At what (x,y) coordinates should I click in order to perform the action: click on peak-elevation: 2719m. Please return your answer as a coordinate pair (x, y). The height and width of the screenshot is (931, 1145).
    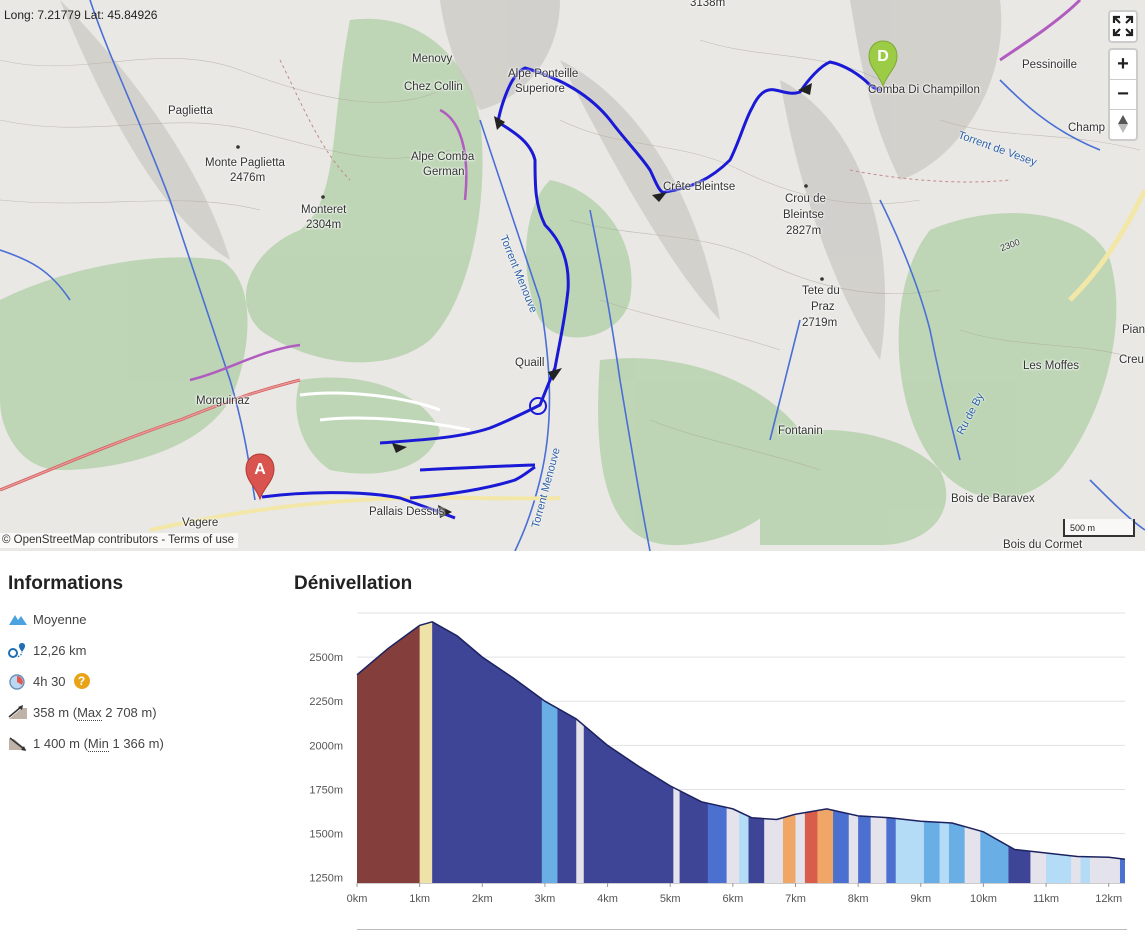
    Looking at the image, I should click on (820, 323).